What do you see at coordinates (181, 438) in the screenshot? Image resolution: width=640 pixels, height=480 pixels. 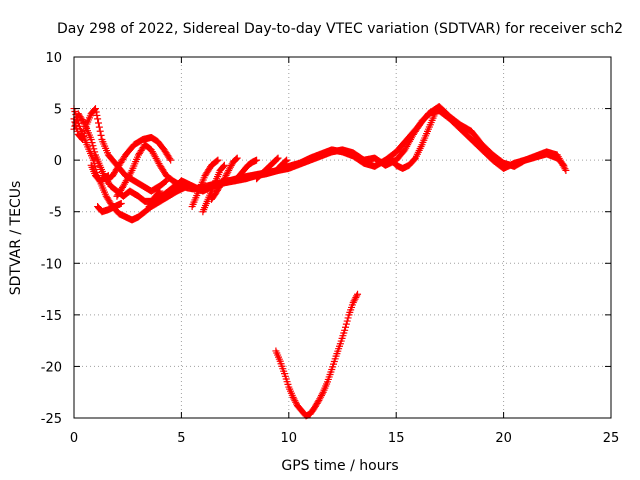 I see `x-tick-label: 5` at bounding box center [181, 438].